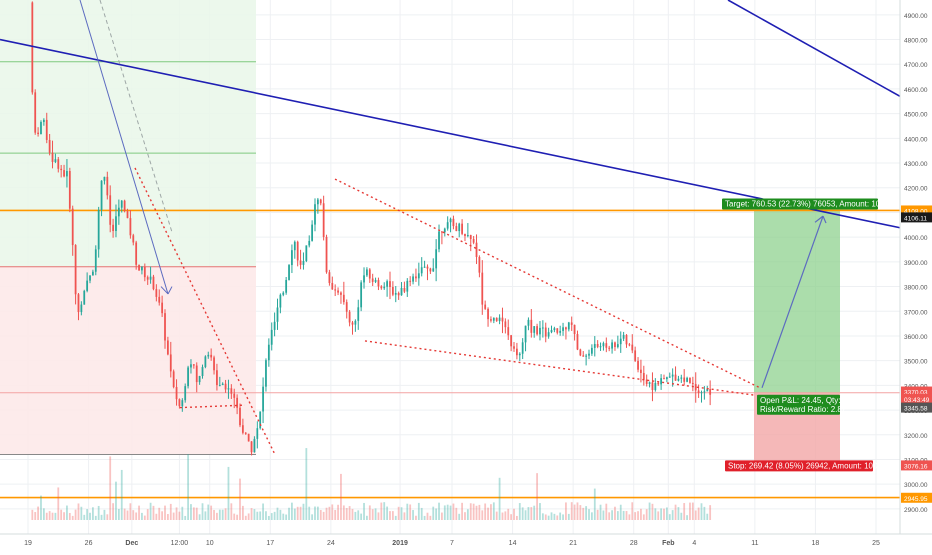 Image resolution: width=932 pixels, height=555 pixels. What do you see at coordinates (28, 543) in the screenshot?
I see `time-tick-label: 19` at bounding box center [28, 543].